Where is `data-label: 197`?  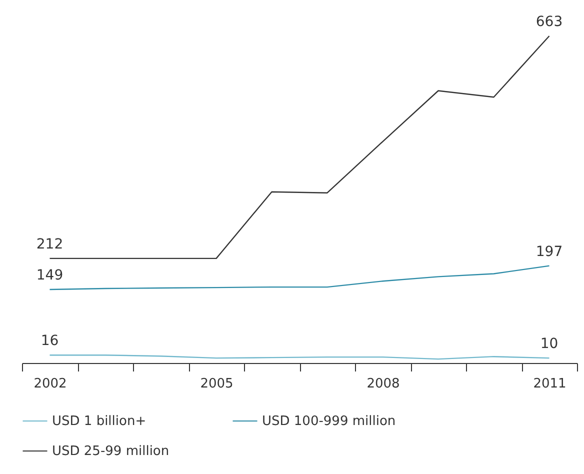 data-label: 197 is located at coordinates (549, 252).